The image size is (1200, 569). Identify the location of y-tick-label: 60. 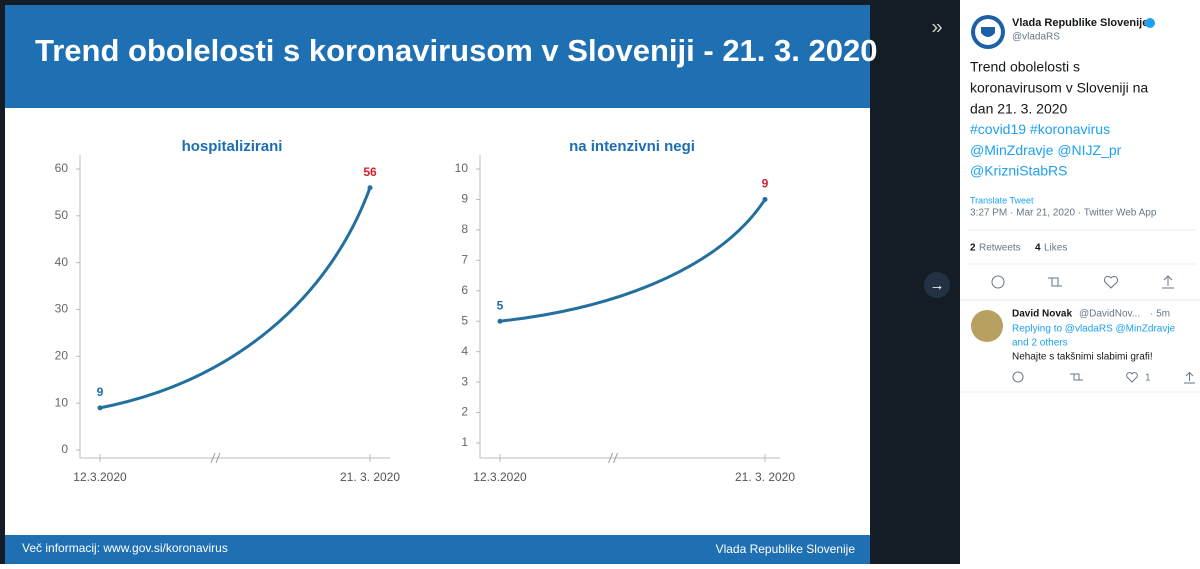
(62, 168).